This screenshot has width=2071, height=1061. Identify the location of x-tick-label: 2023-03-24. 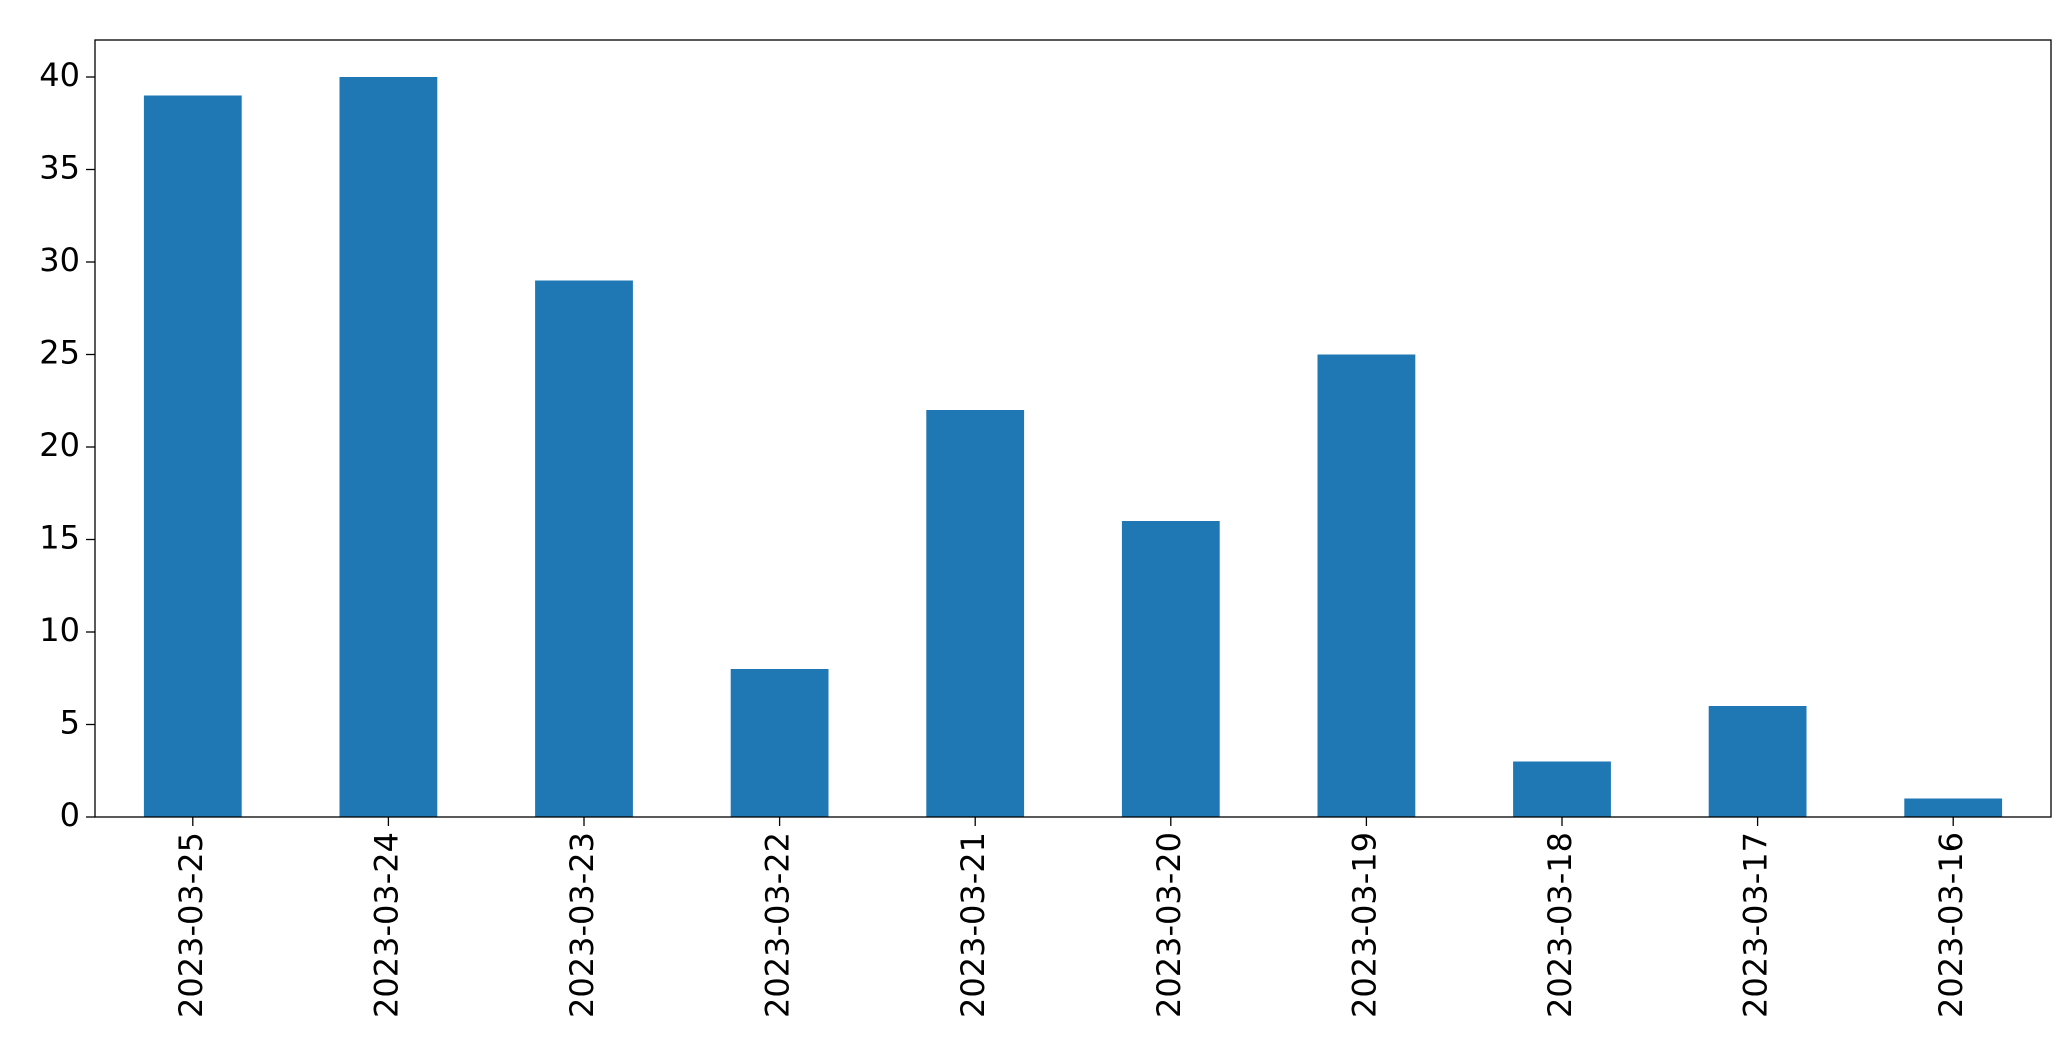
(386, 925).